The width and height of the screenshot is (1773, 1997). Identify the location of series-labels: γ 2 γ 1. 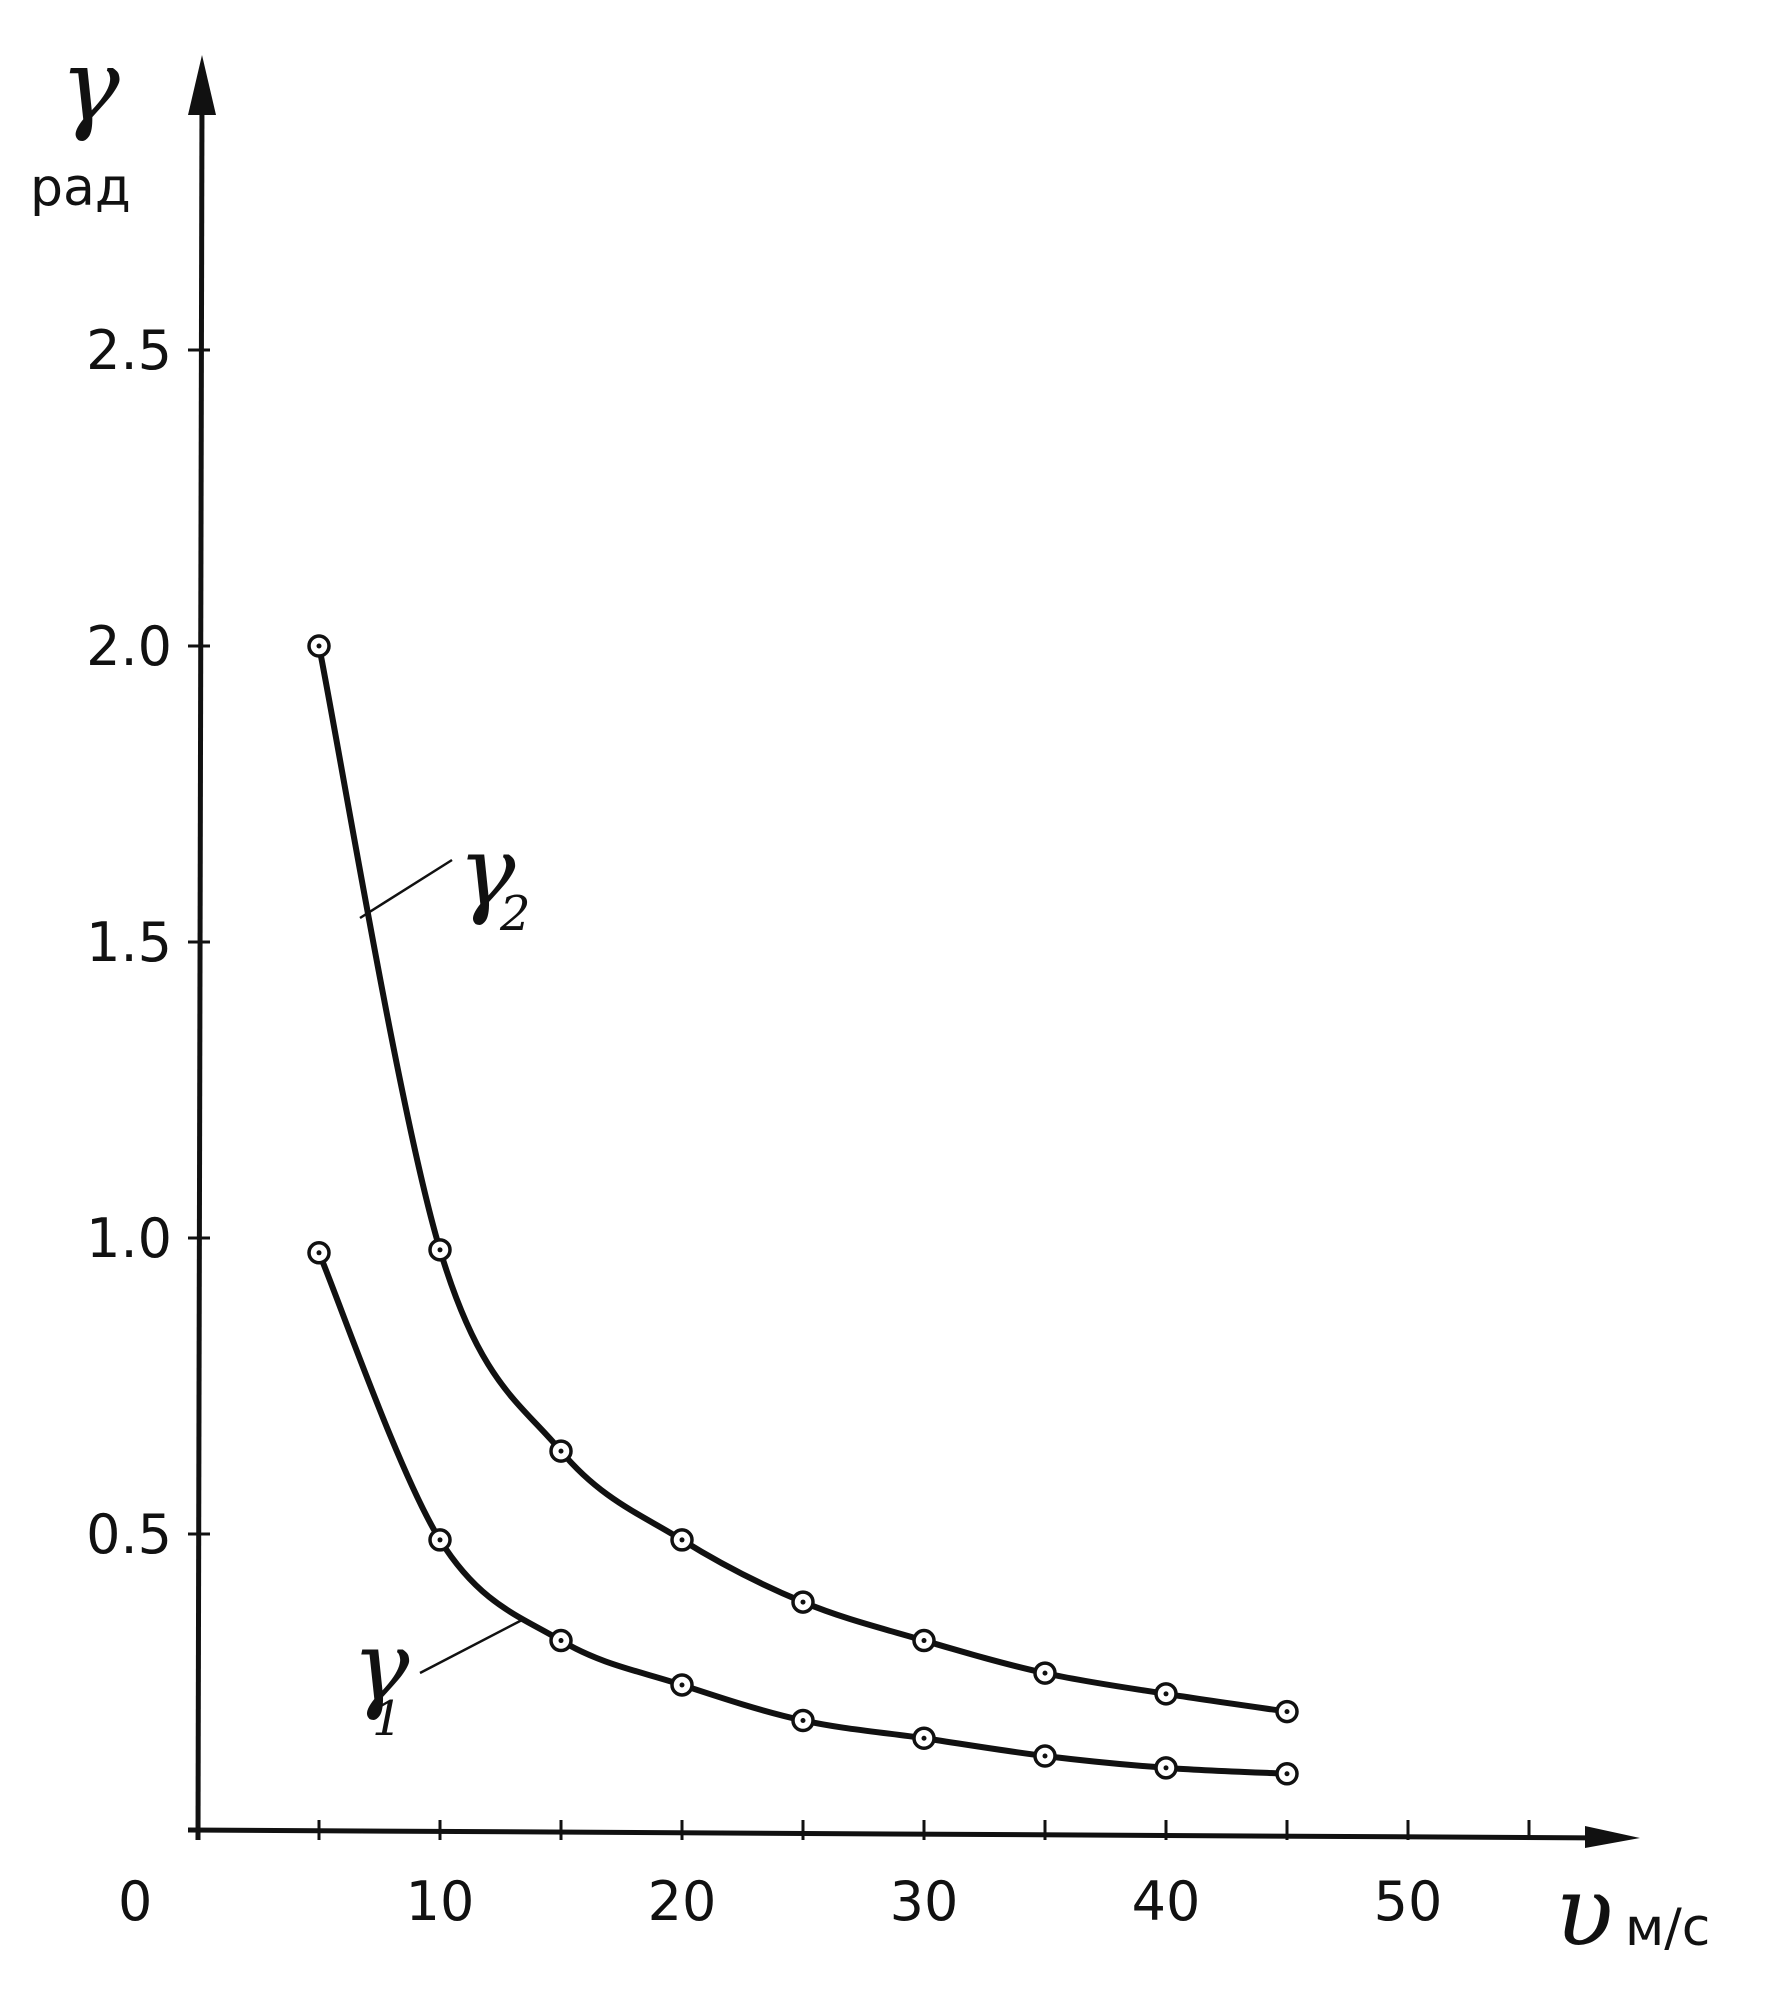
(441, 1281).